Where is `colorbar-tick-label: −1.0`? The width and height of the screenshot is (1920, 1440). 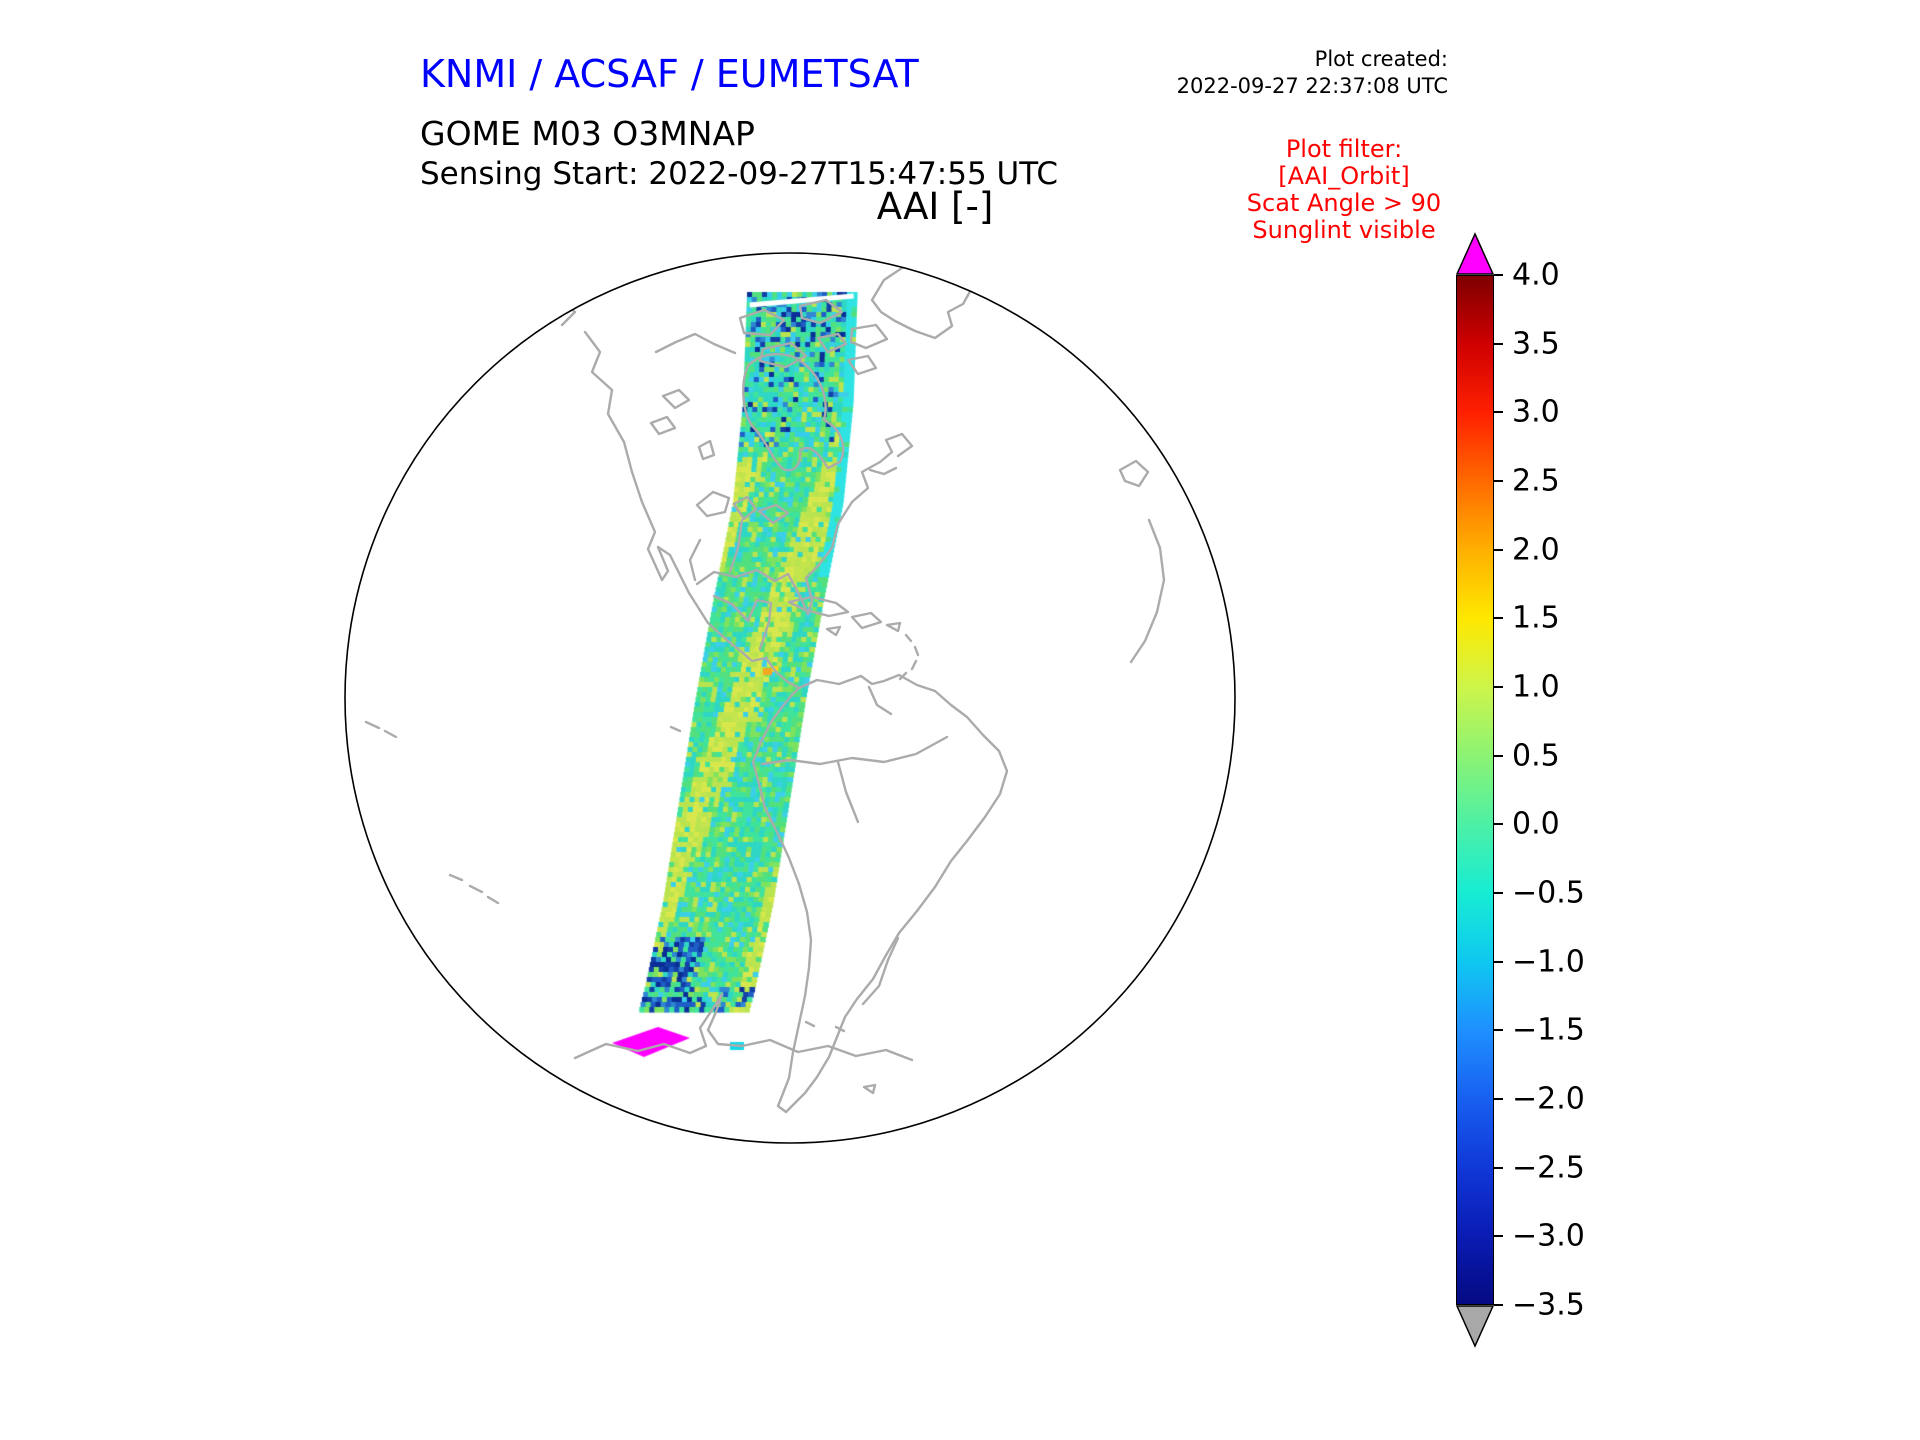
colorbar-tick-label: −1.0 is located at coordinates (1548, 962).